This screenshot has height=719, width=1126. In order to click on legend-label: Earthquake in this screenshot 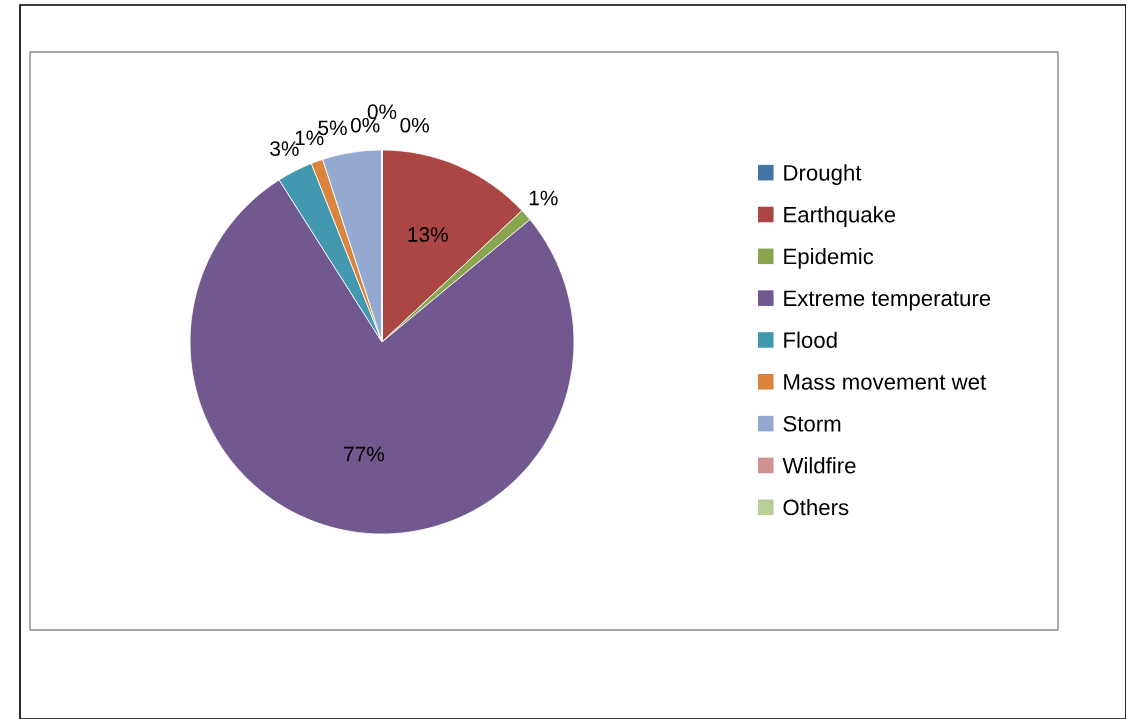, I will do `click(840, 216)`.